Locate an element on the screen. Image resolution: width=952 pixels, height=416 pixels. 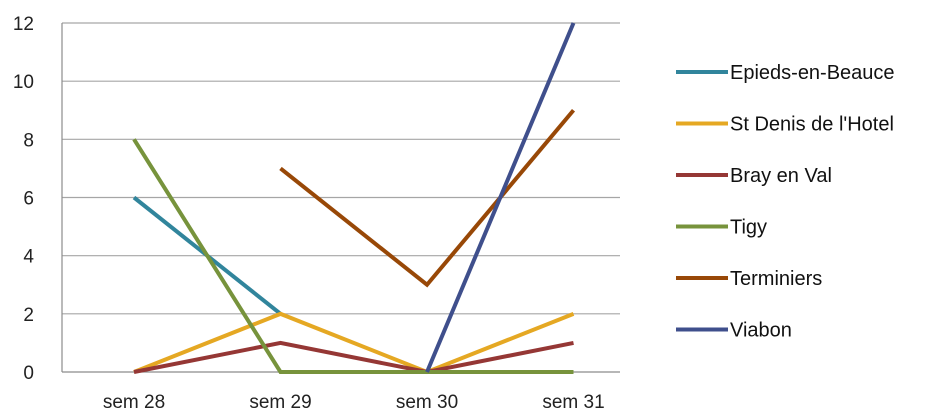
legend-label: Tigy is located at coordinates (748, 228).